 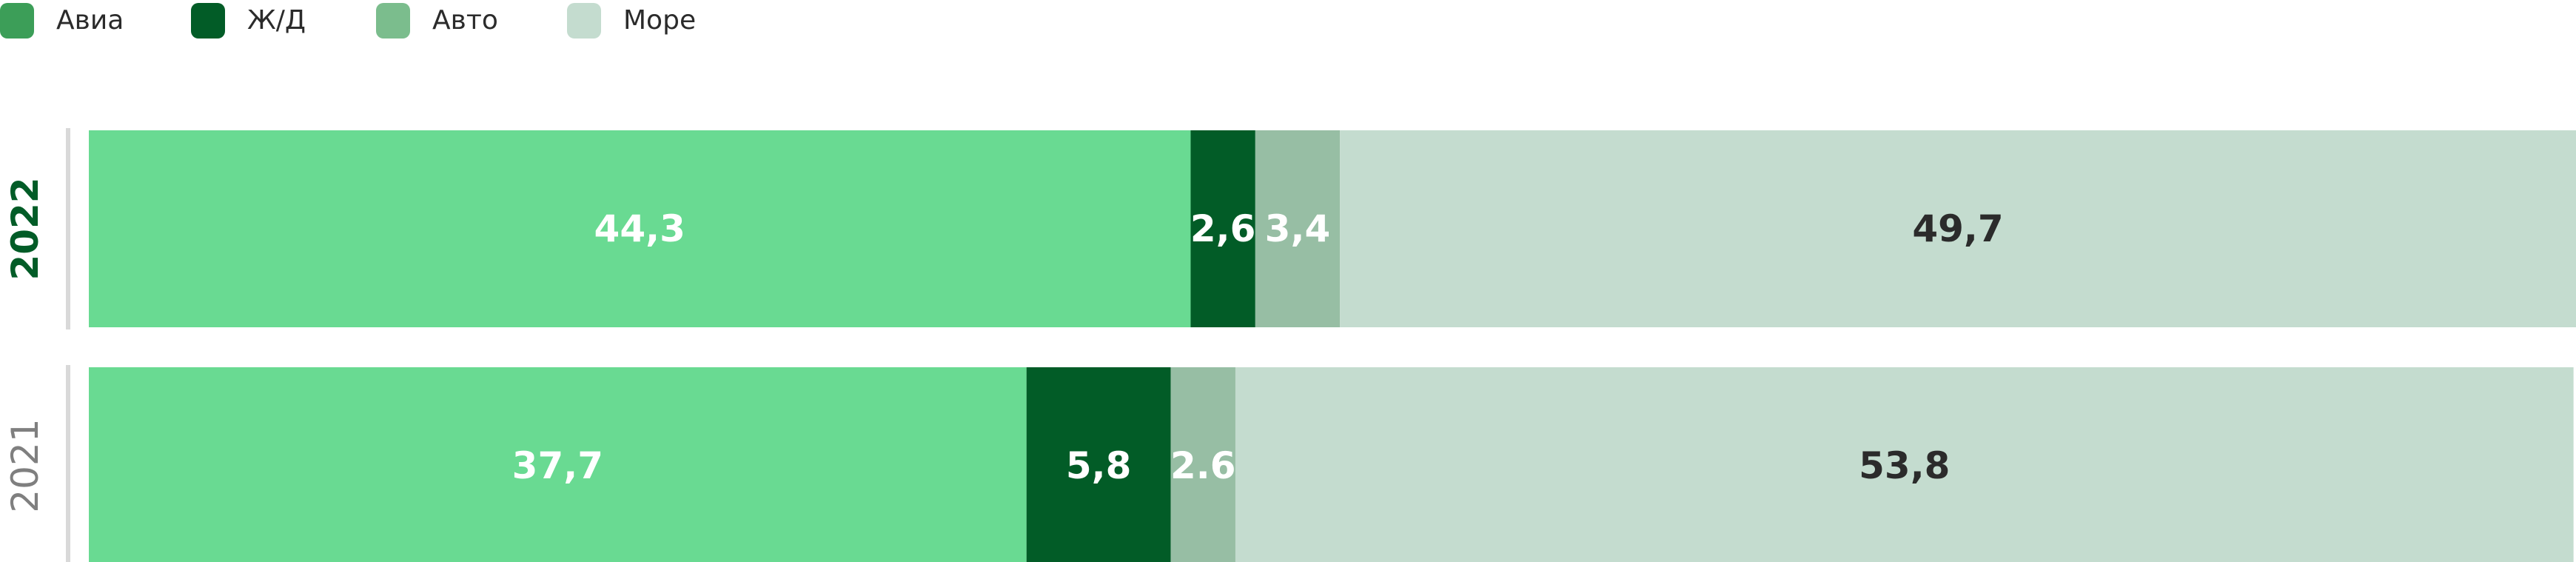 I want to click on legend-swatch-avia, so click(x=17, y=21).